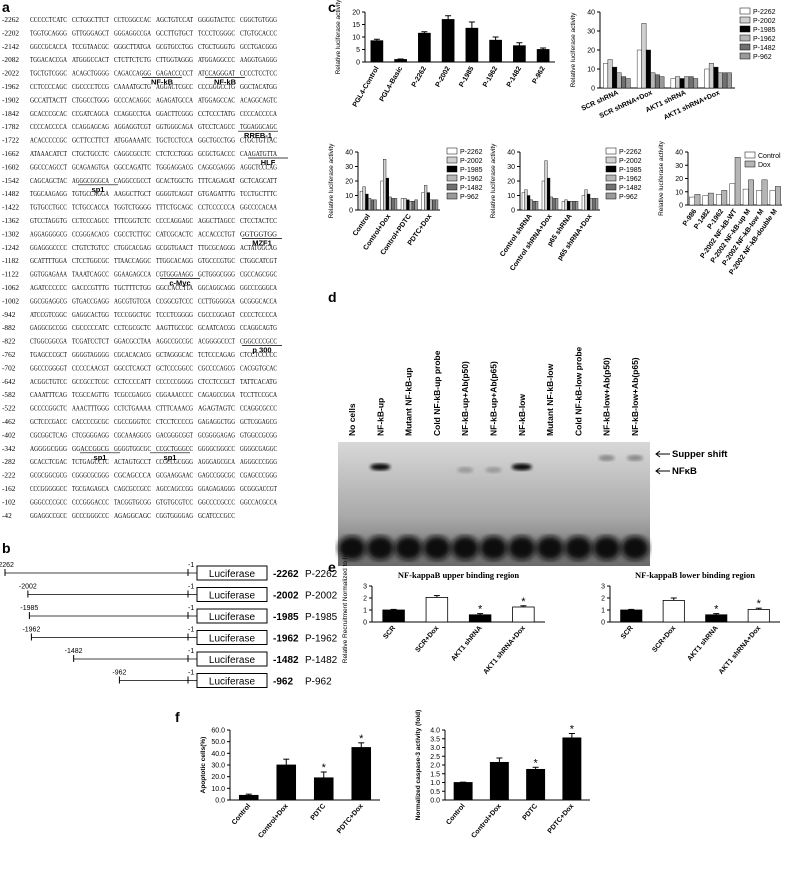 This screenshot has height=876, width=799. I want to click on construct-start: -1482, so click(286, 660).